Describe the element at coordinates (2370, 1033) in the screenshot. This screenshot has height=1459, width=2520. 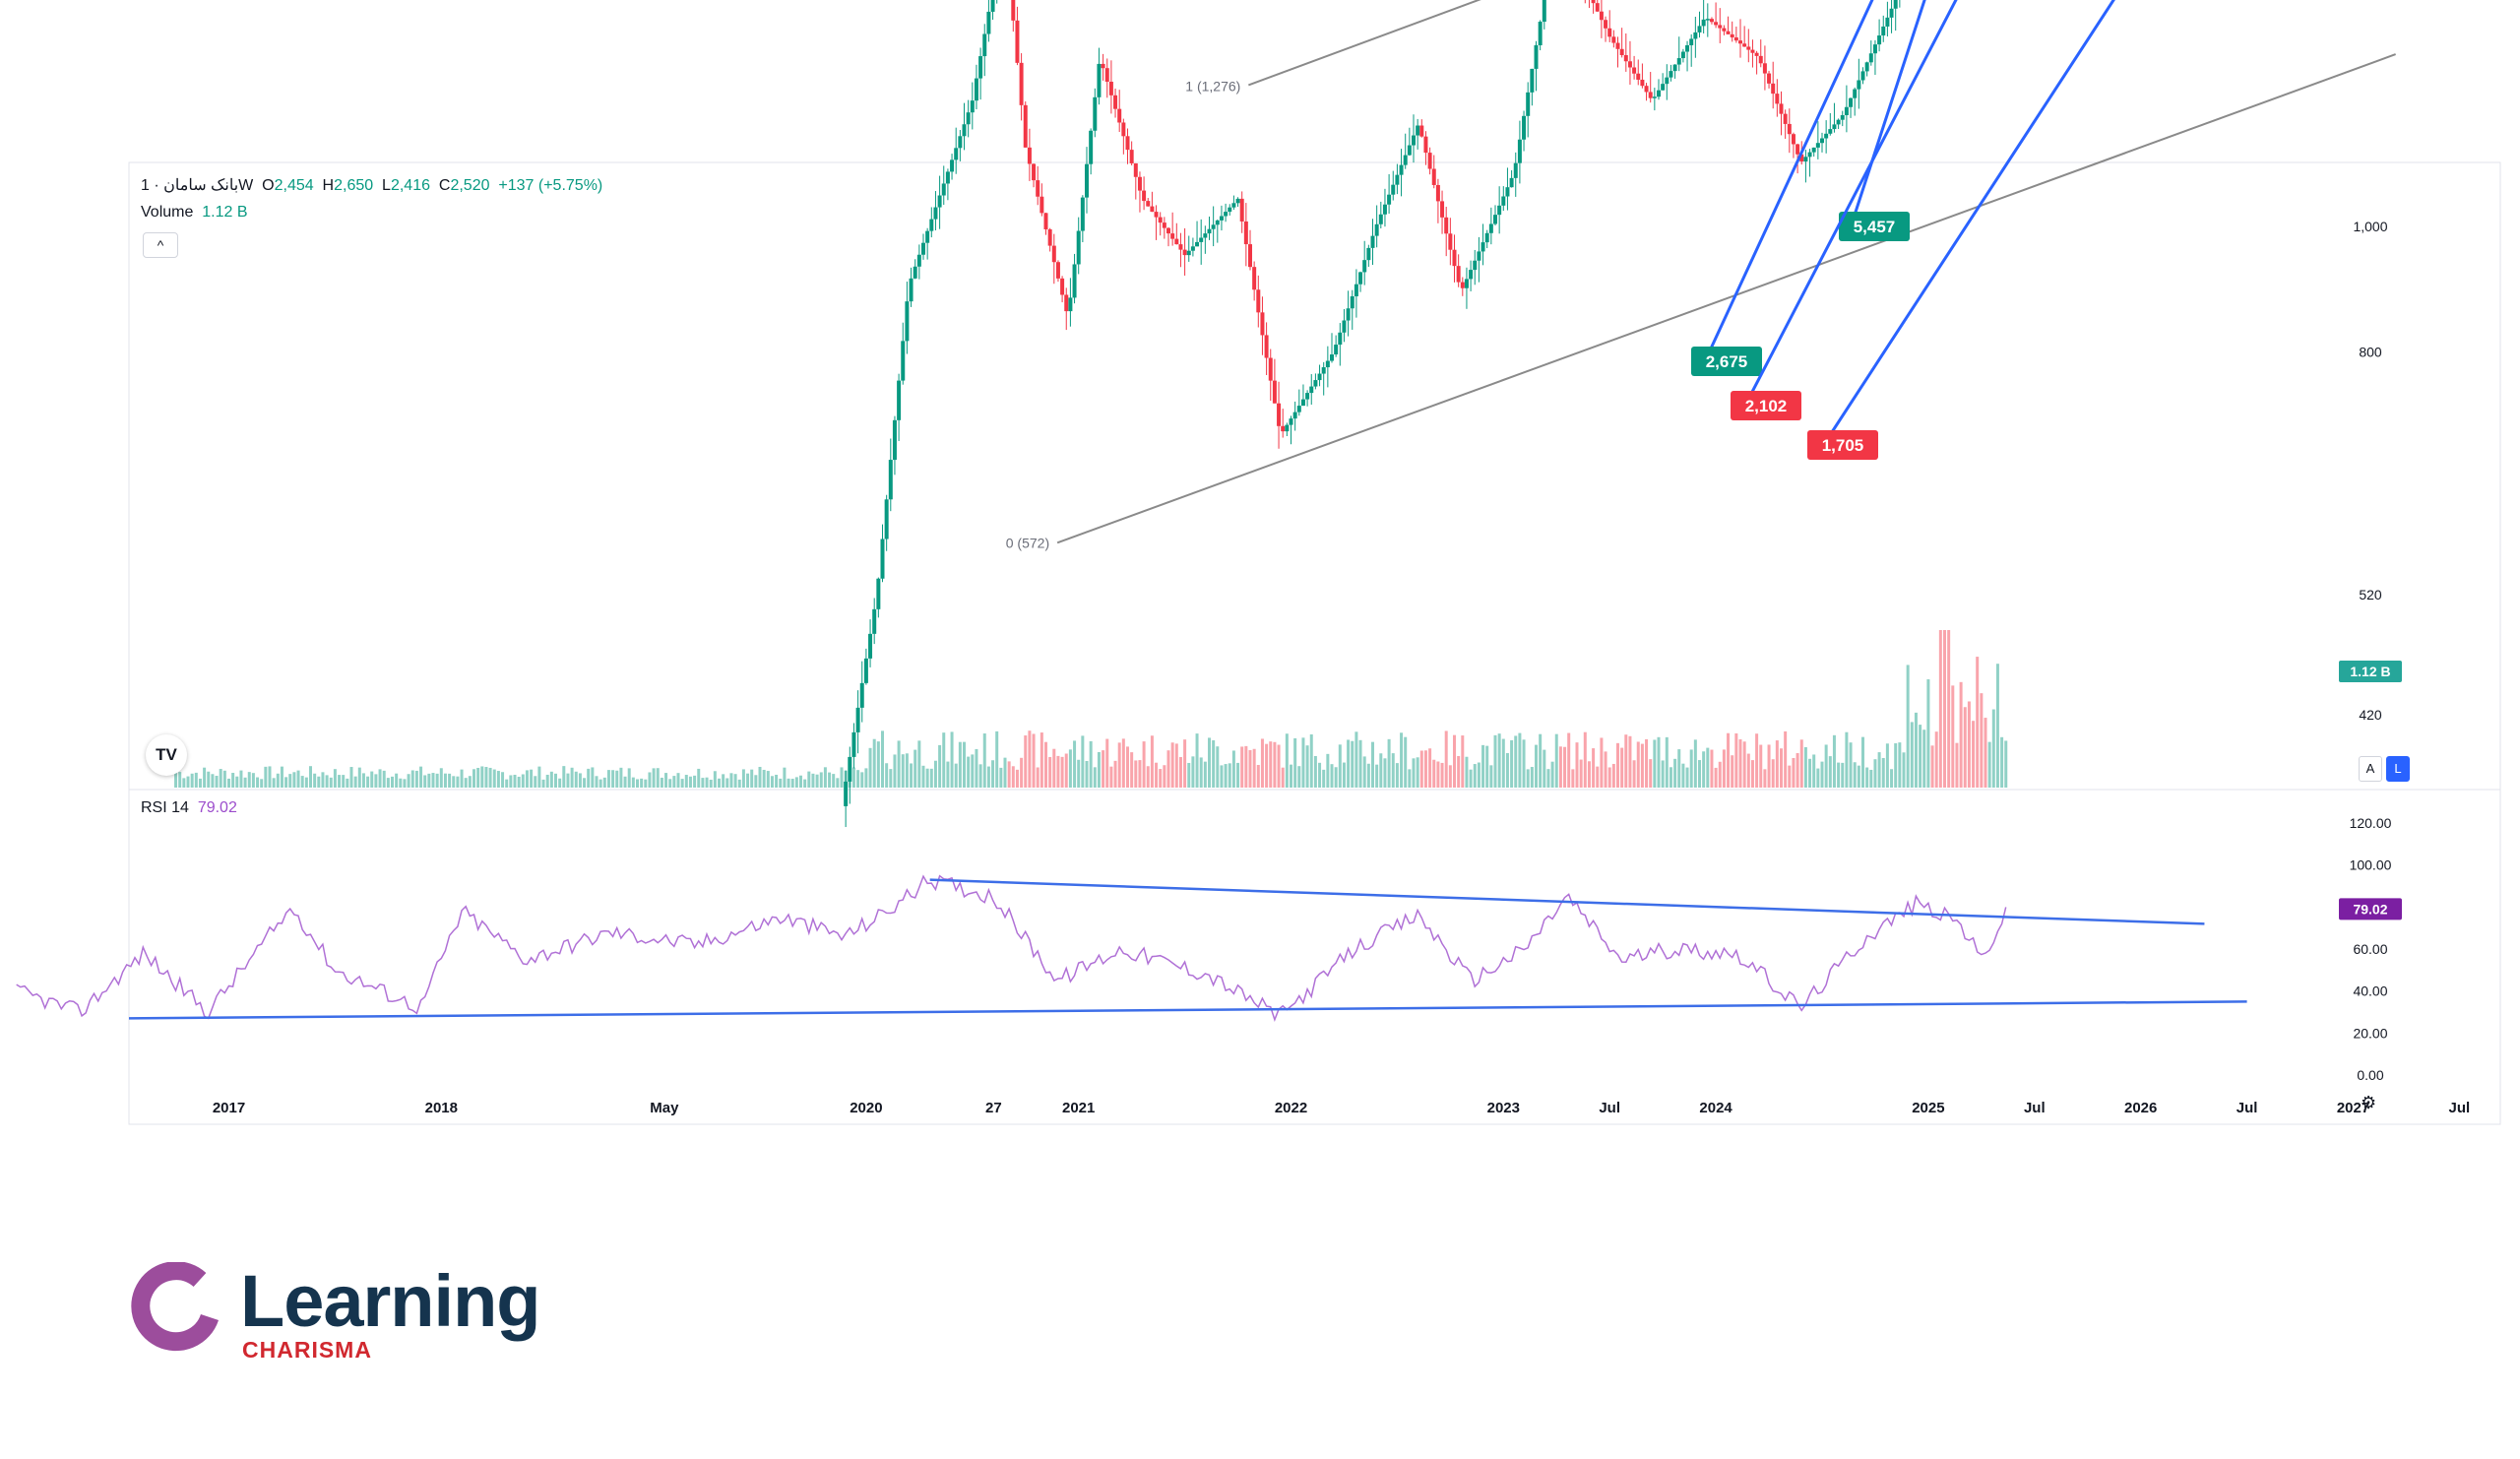
I see `rsi-axis-tick: 20.00` at that location.